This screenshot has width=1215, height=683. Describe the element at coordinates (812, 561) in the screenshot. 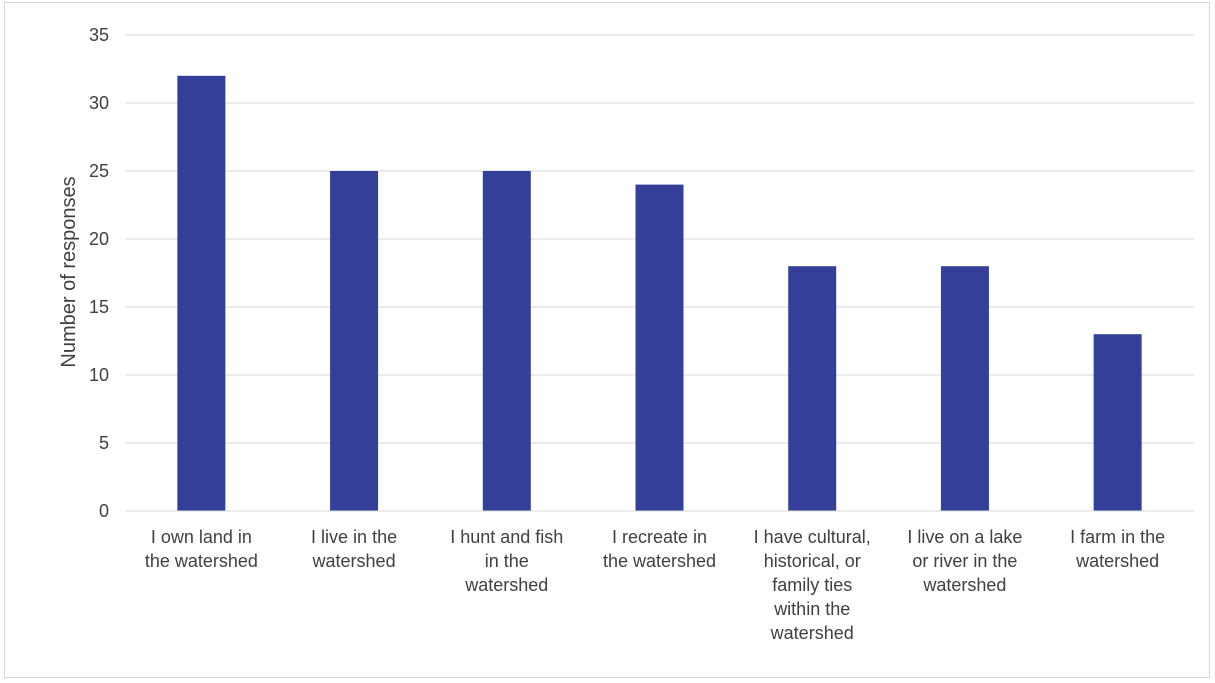

I see `x-category-label-line: historical, or` at that location.